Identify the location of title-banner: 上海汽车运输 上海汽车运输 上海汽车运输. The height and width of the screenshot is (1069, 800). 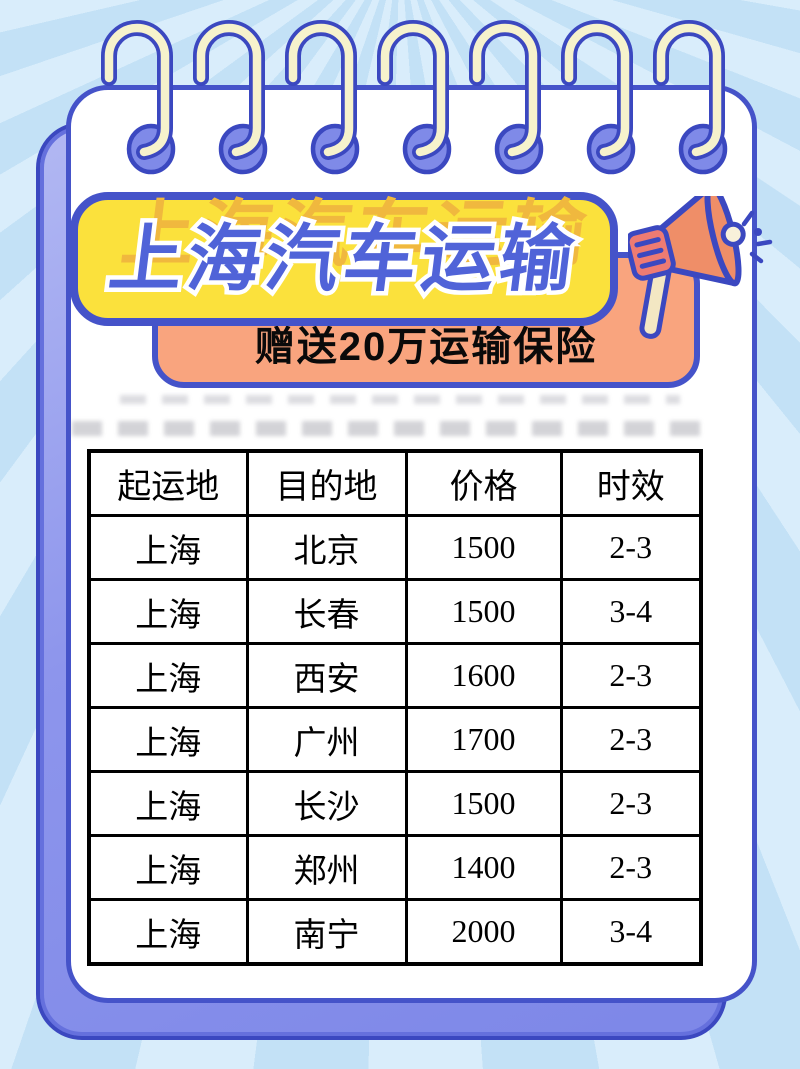
(344, 259).